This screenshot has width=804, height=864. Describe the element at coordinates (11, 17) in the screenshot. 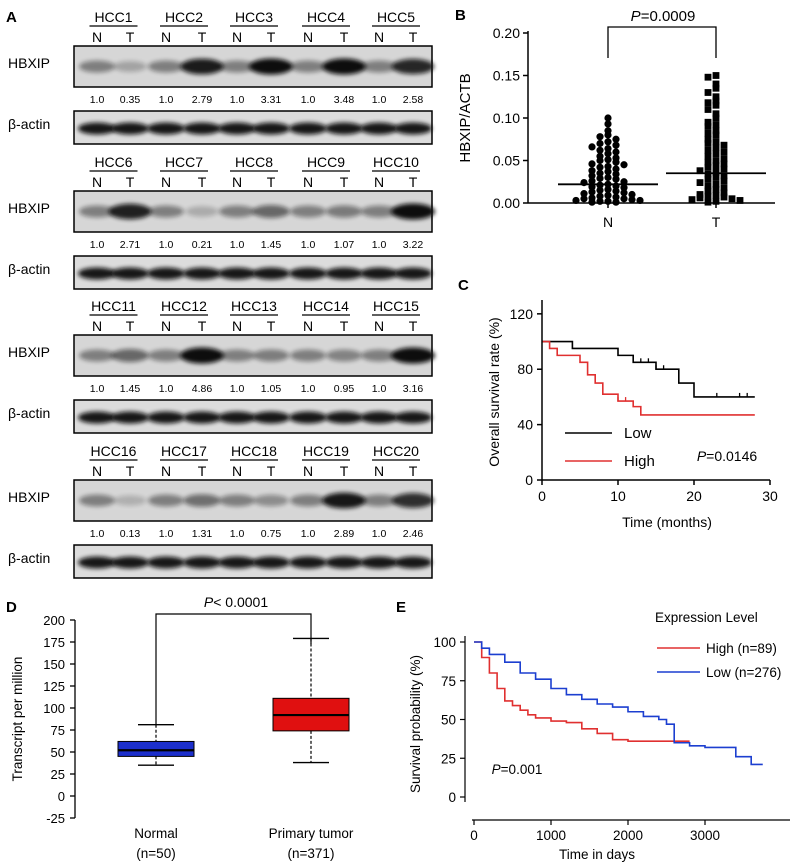

I see `panel-label-a: A` at that location.